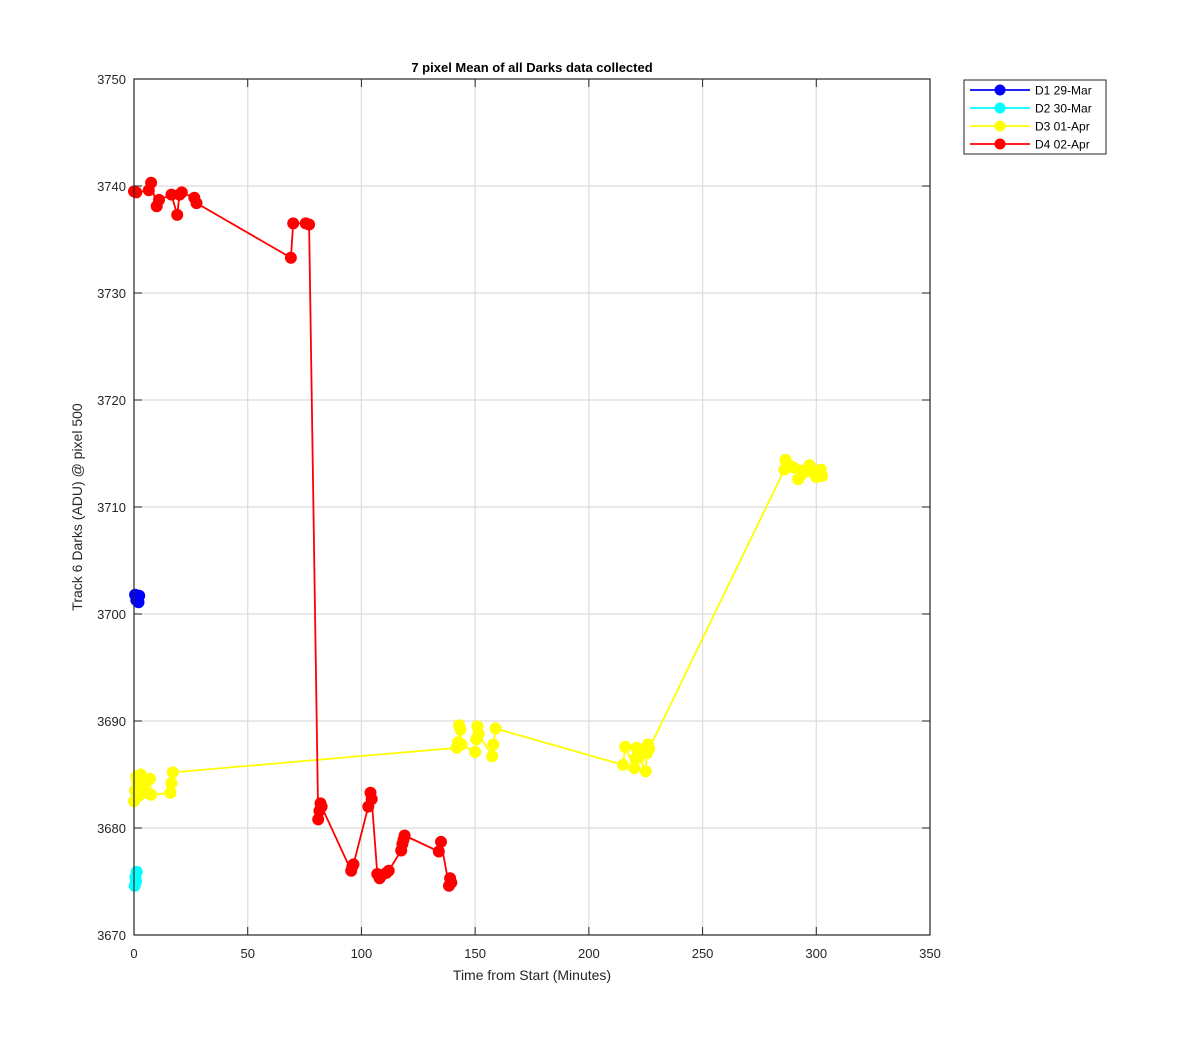 This screenshot has width=1200, height=1050. Describe the element at coordinates (1030, 127) in the screenshot. I see `legend-item-d3-01-apr: D3 01-Apr` at that location.